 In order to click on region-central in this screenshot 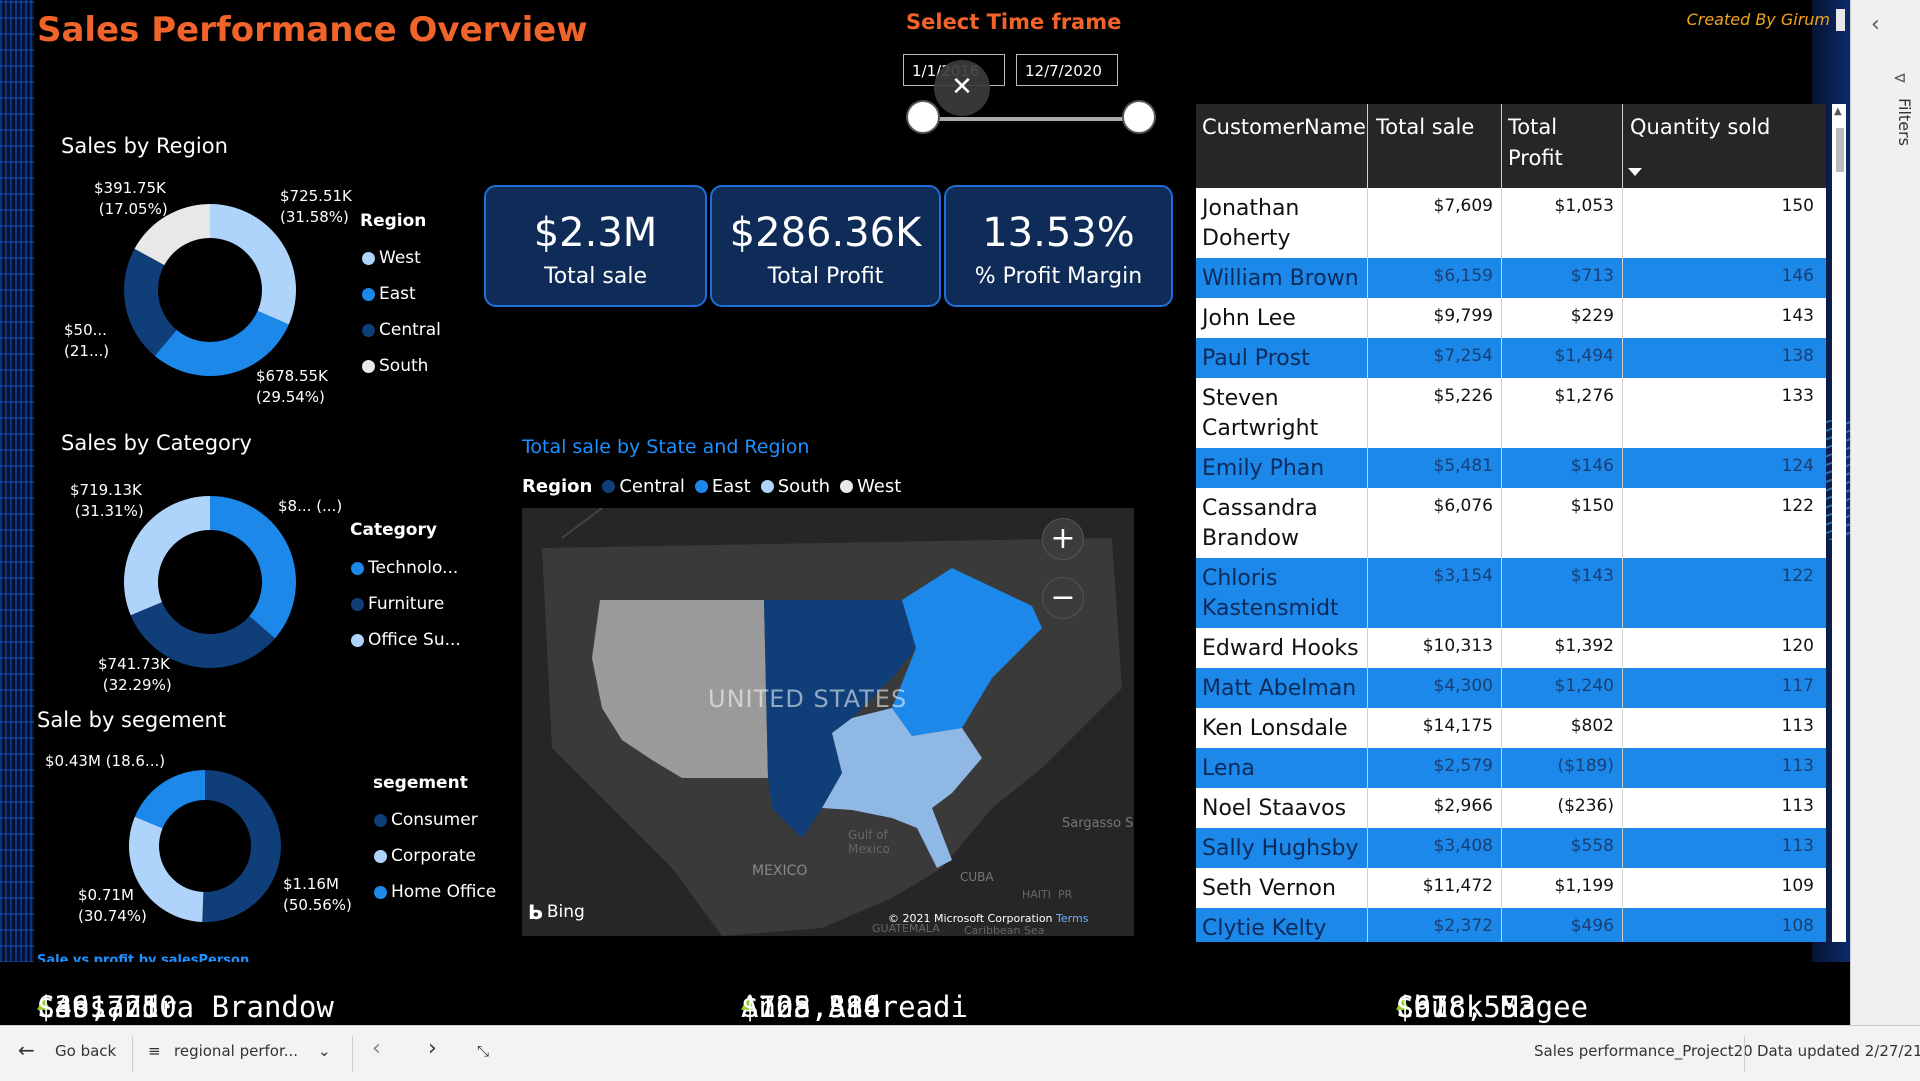, I will do `click(840, 719)`.